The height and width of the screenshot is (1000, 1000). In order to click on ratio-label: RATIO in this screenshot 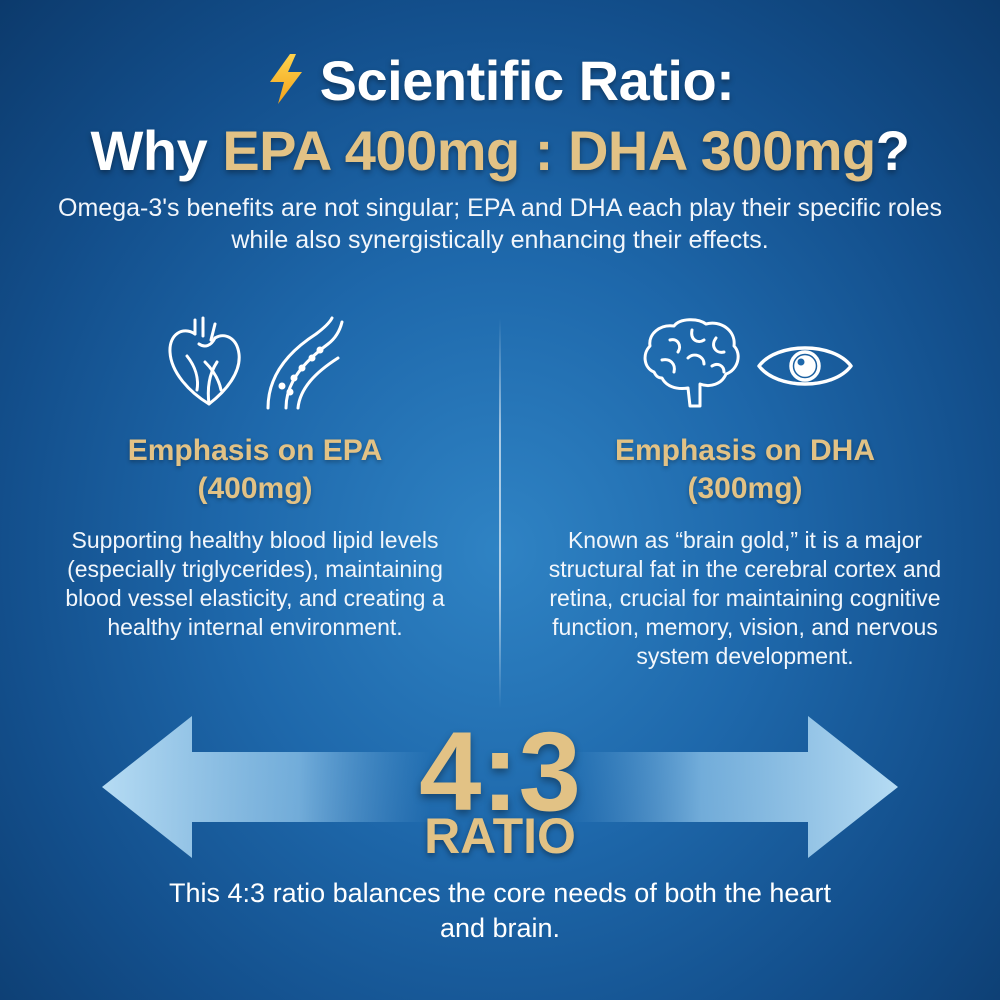, I will do `click(500, 836)`.